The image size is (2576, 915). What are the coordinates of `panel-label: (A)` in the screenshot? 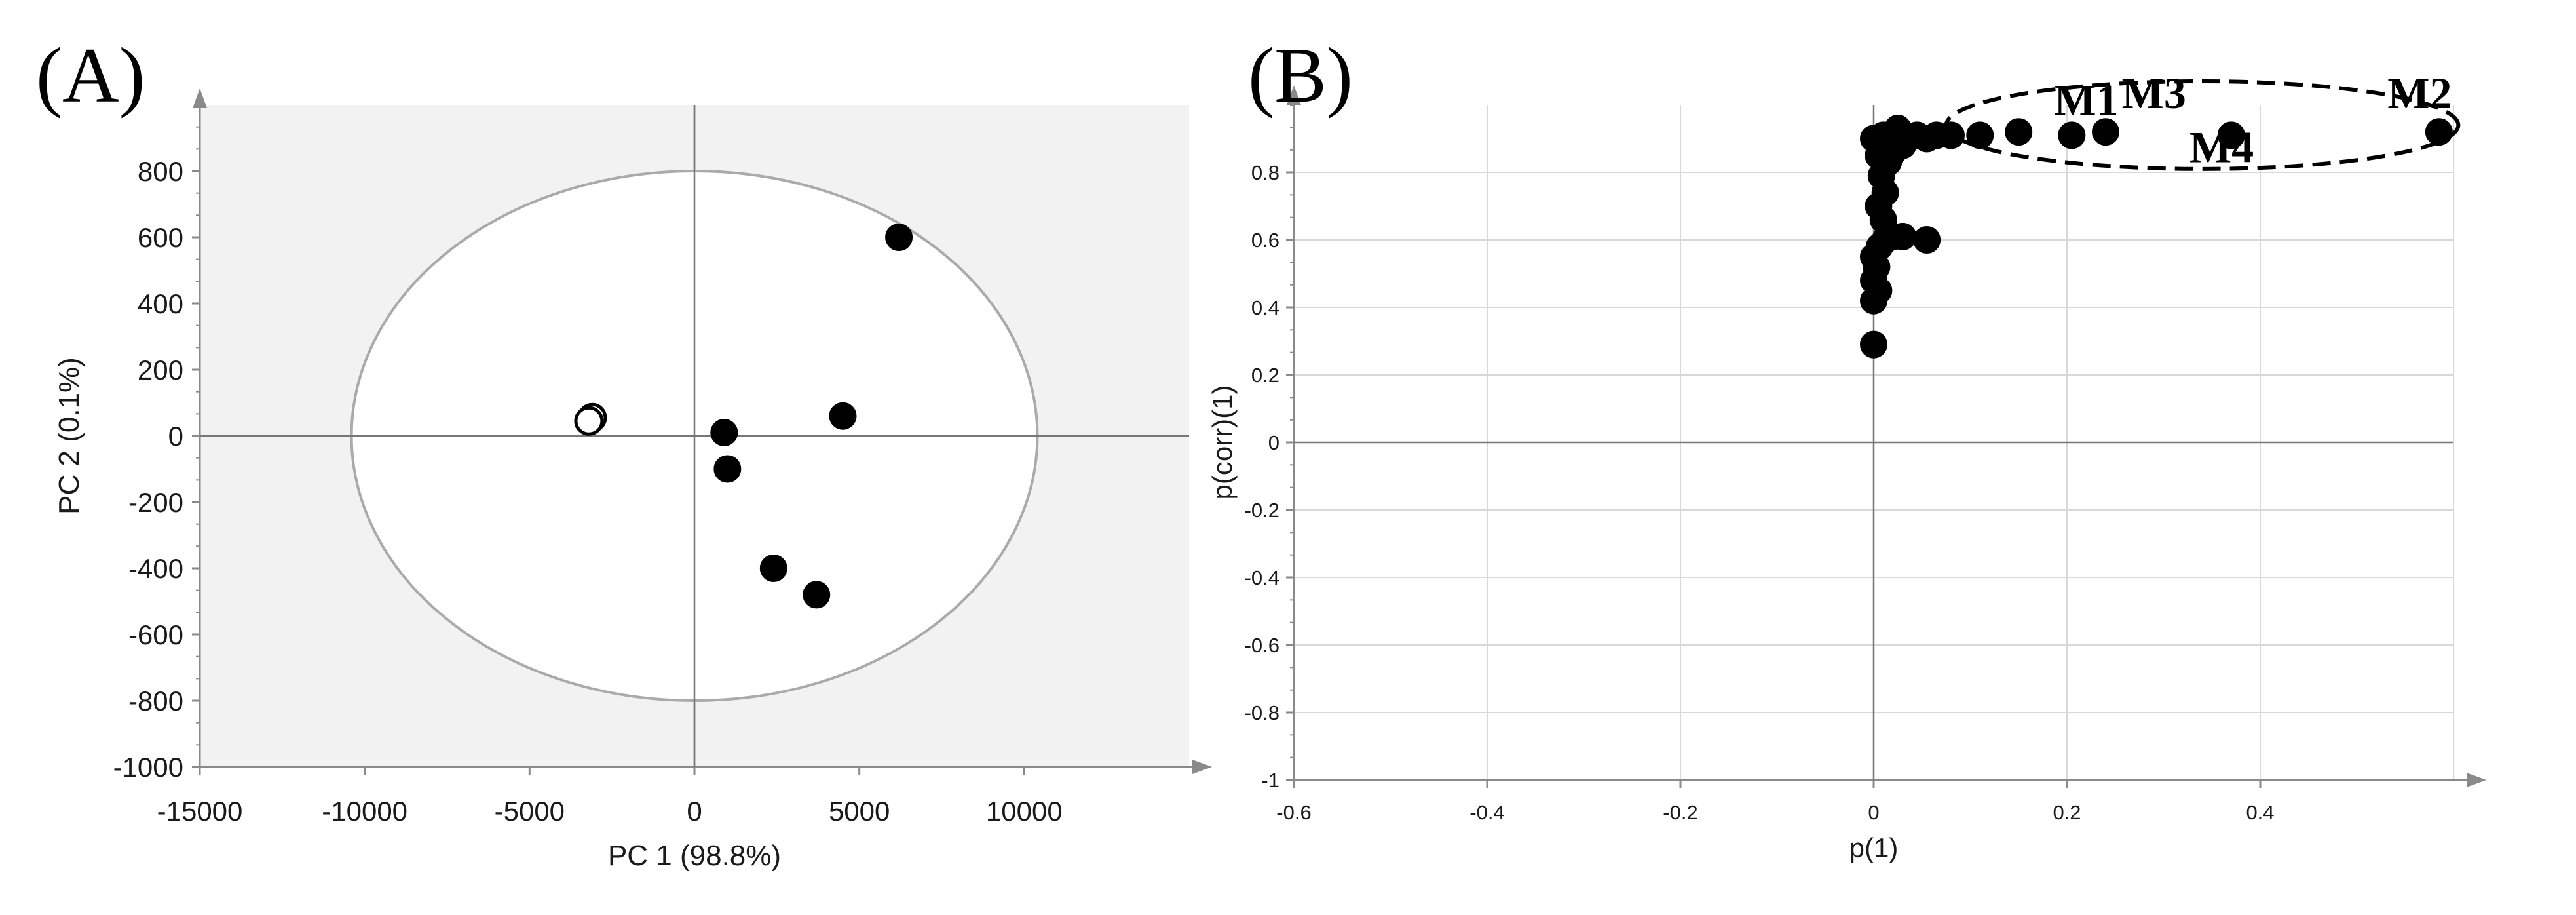 It's located at (90, 75).